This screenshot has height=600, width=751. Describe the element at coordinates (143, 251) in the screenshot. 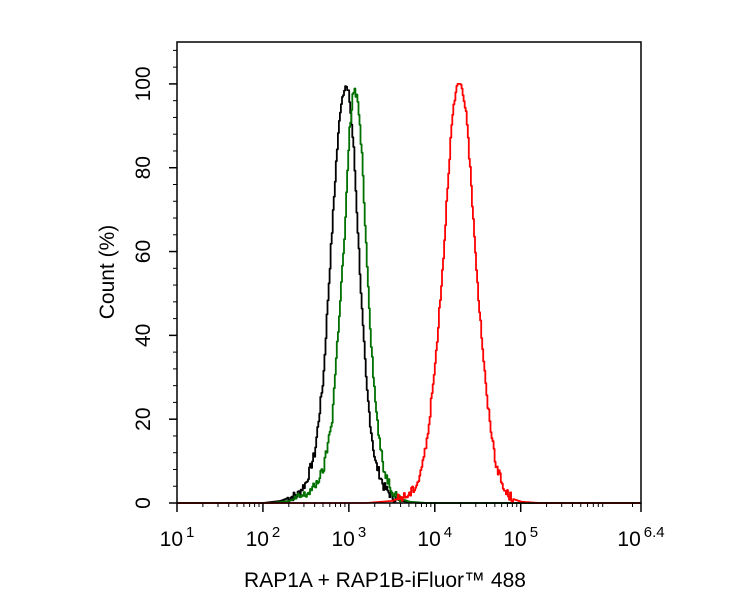

I see `y-tick-label: 60` at that location.